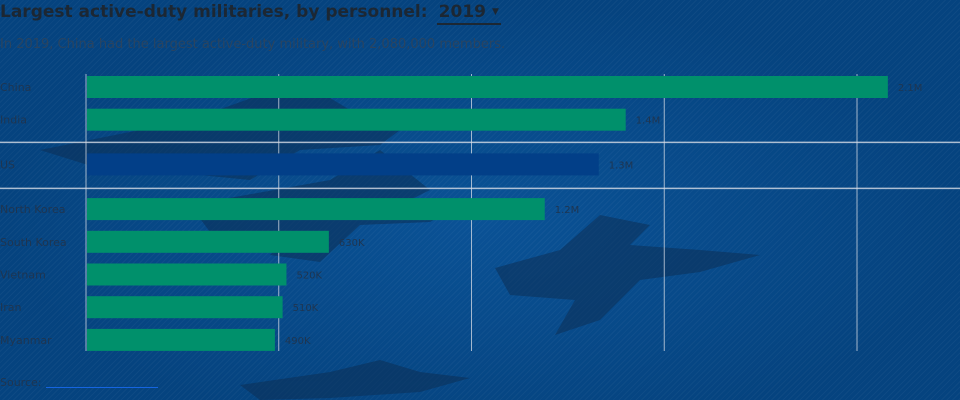  Describe the element at coordinates (306, 308) in the screenshot. I see `value-label: 510K` at that location.